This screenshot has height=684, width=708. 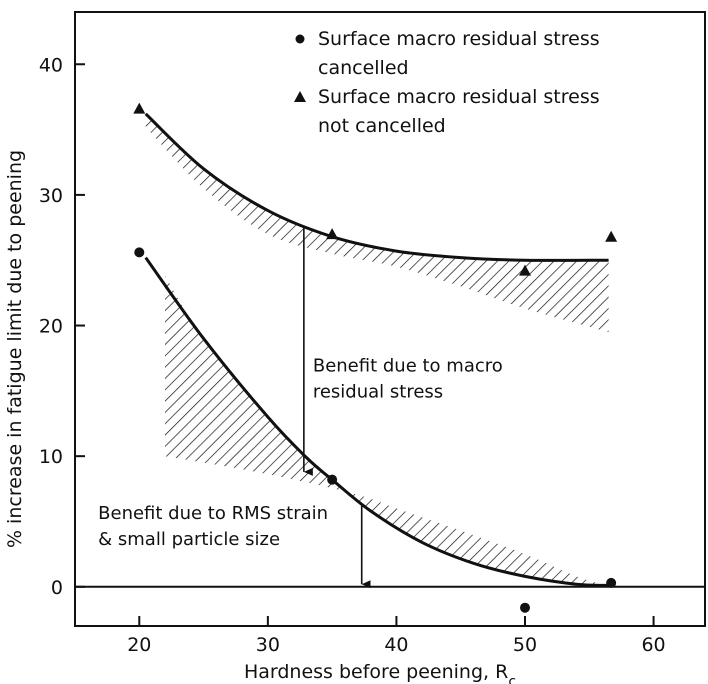 I want to click on x-tick-label: 30, so click(x=268, y=645).